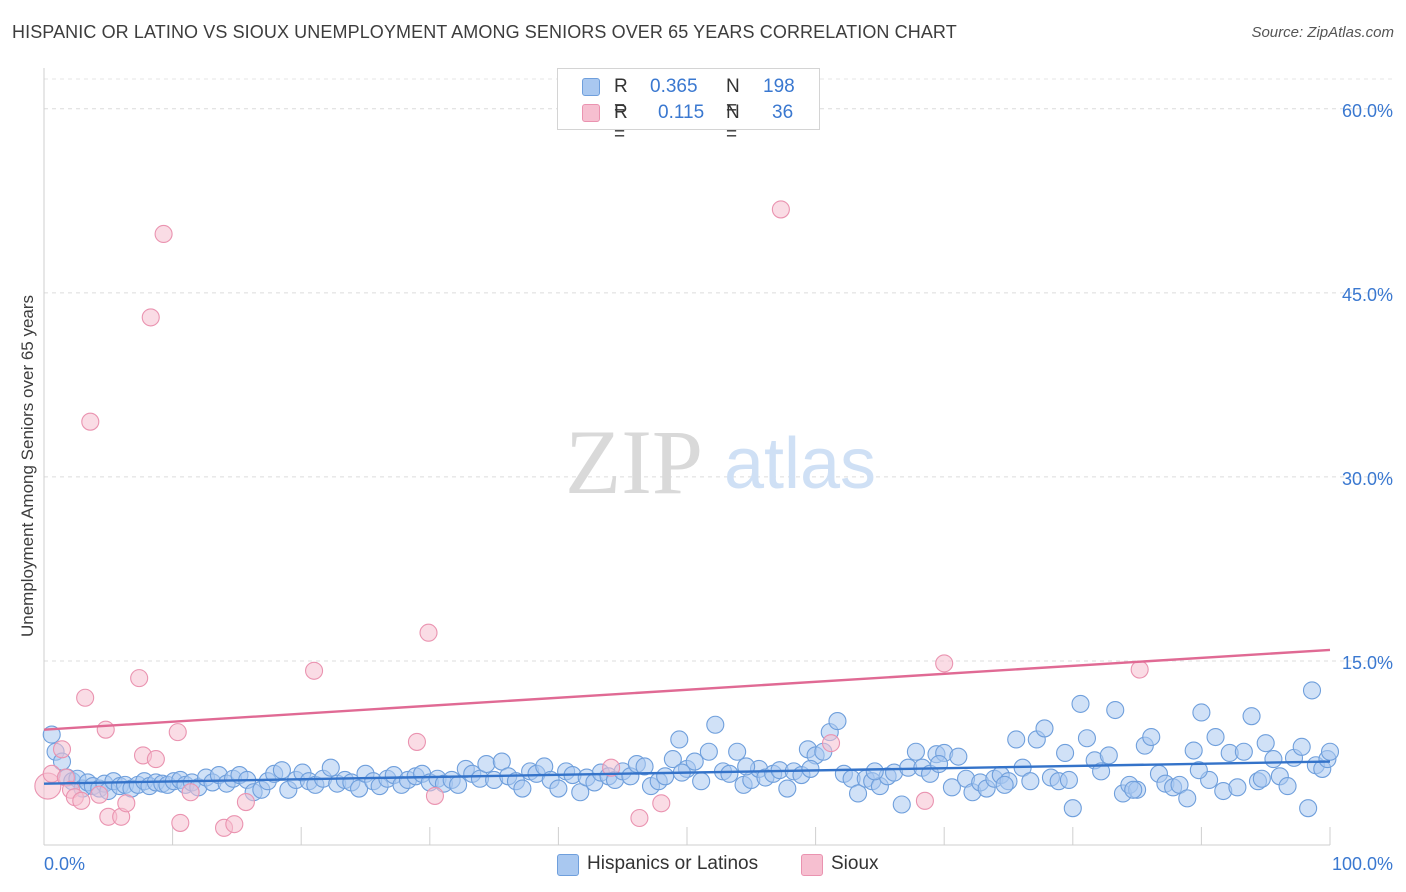 Image resolution: width=1406 pixels, height=892 pixels. Describe the element at coordinates (783, 112) in the screenshot. I see `legend-n-value: 36` at that location.